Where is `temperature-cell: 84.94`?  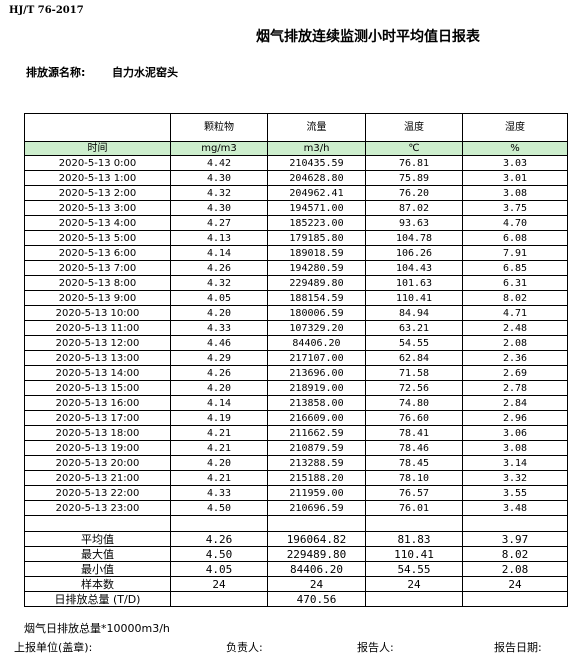
temperature-cell: 84.94 is located at coordinates (414, 313).